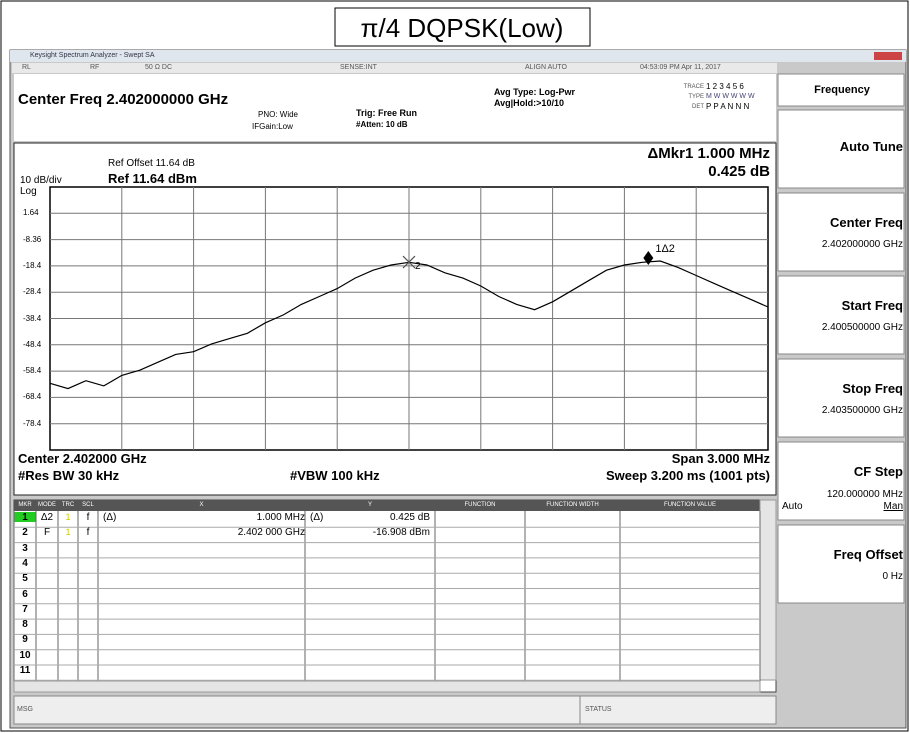  What do you see at coordinates (862, 327) in the screenshot?
I see `softkey-value: 2.400500000 GHz` at bounding box center [862, 327].